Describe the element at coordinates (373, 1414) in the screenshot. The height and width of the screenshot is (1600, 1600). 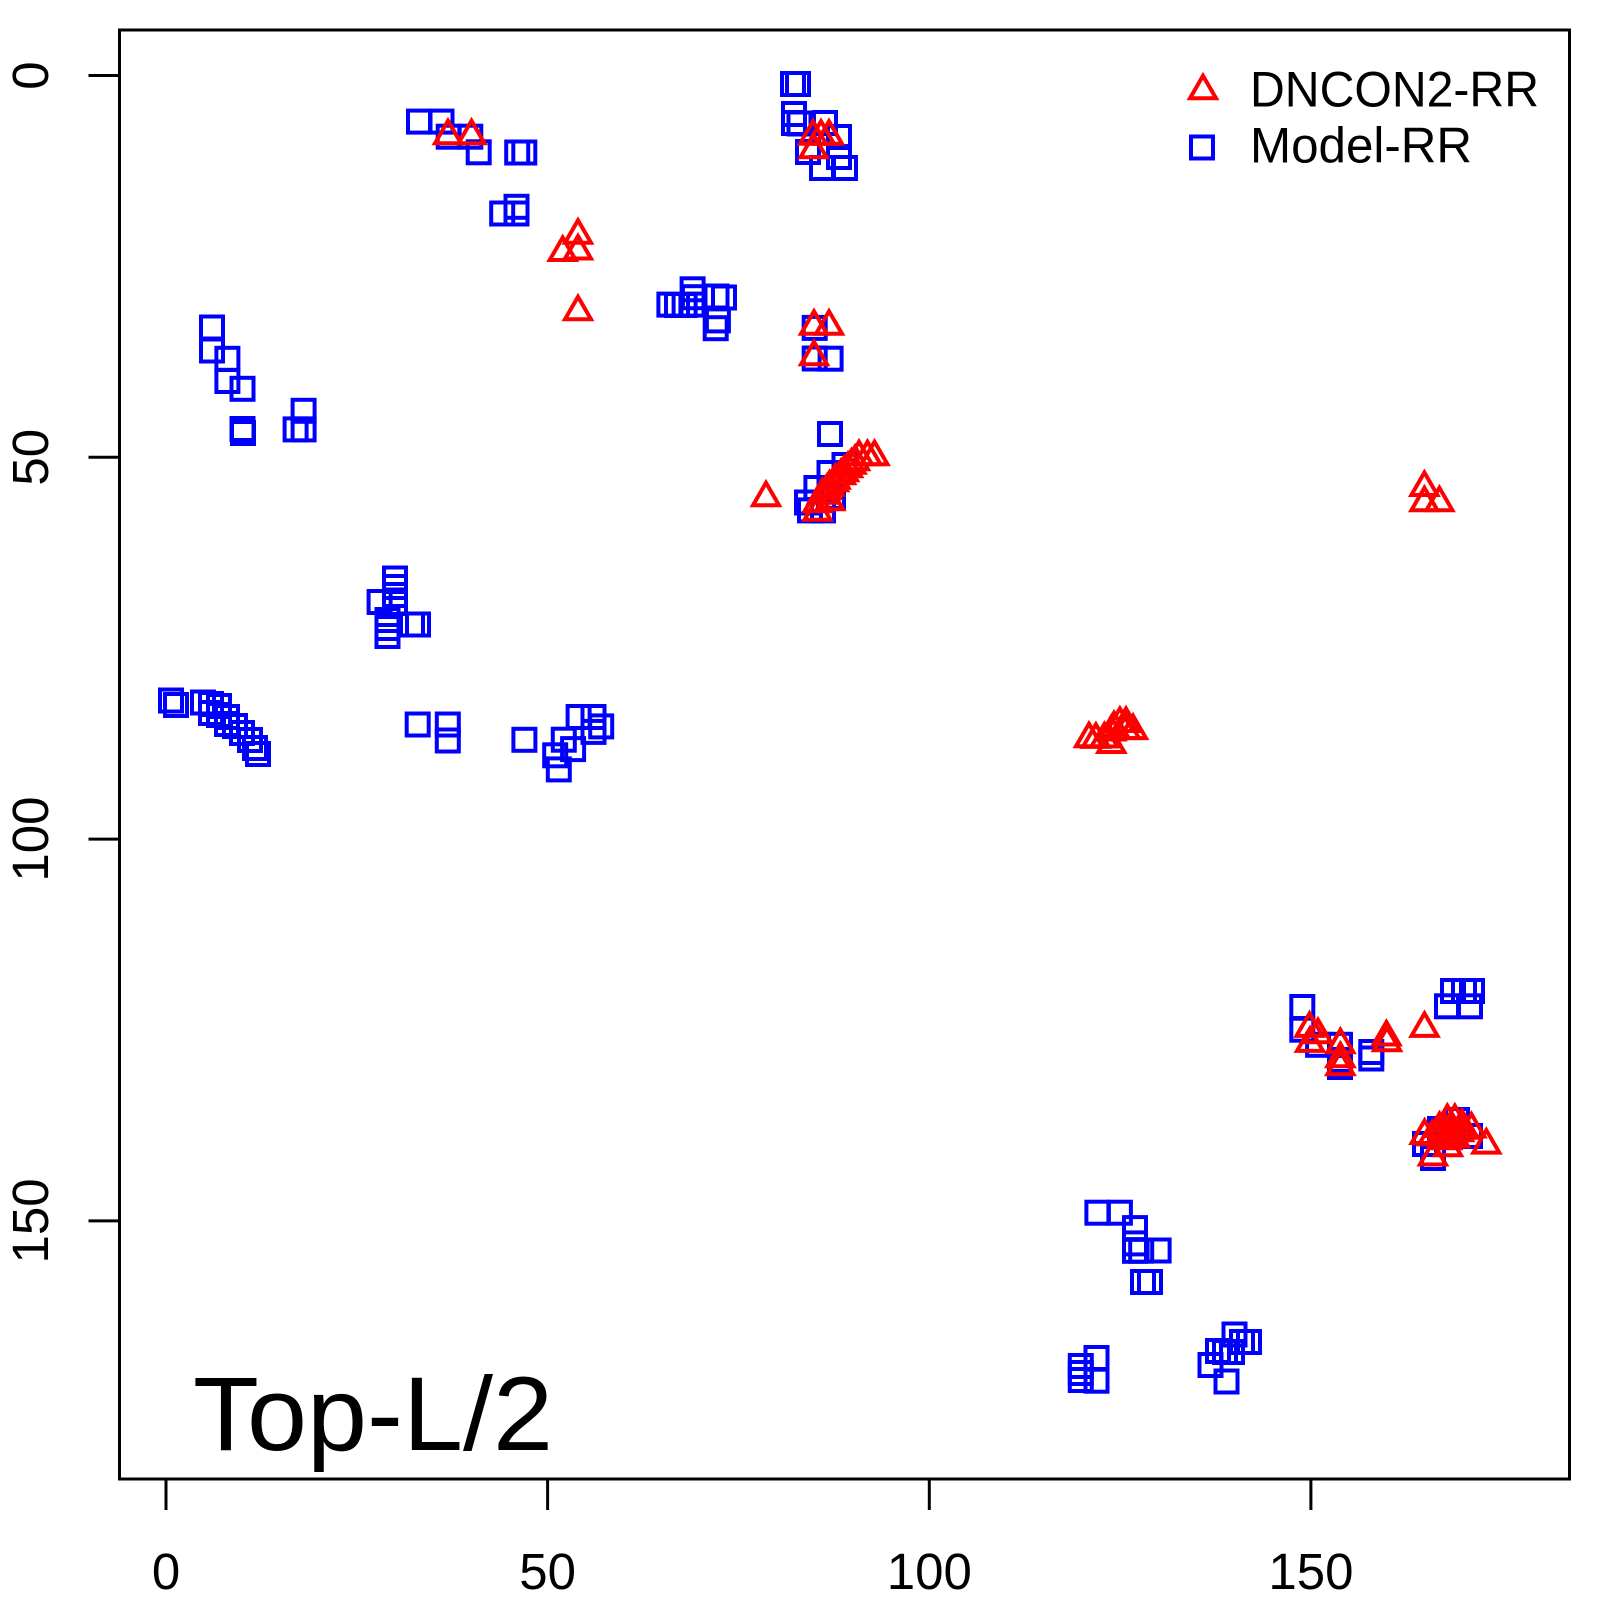
I see `svg-text: Top-L/2` at that location.